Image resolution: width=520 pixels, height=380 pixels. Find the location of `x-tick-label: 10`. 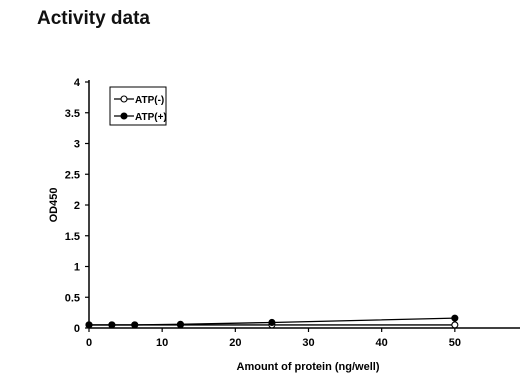

x-tick-label: 10 is located at coordinates (162, 343).